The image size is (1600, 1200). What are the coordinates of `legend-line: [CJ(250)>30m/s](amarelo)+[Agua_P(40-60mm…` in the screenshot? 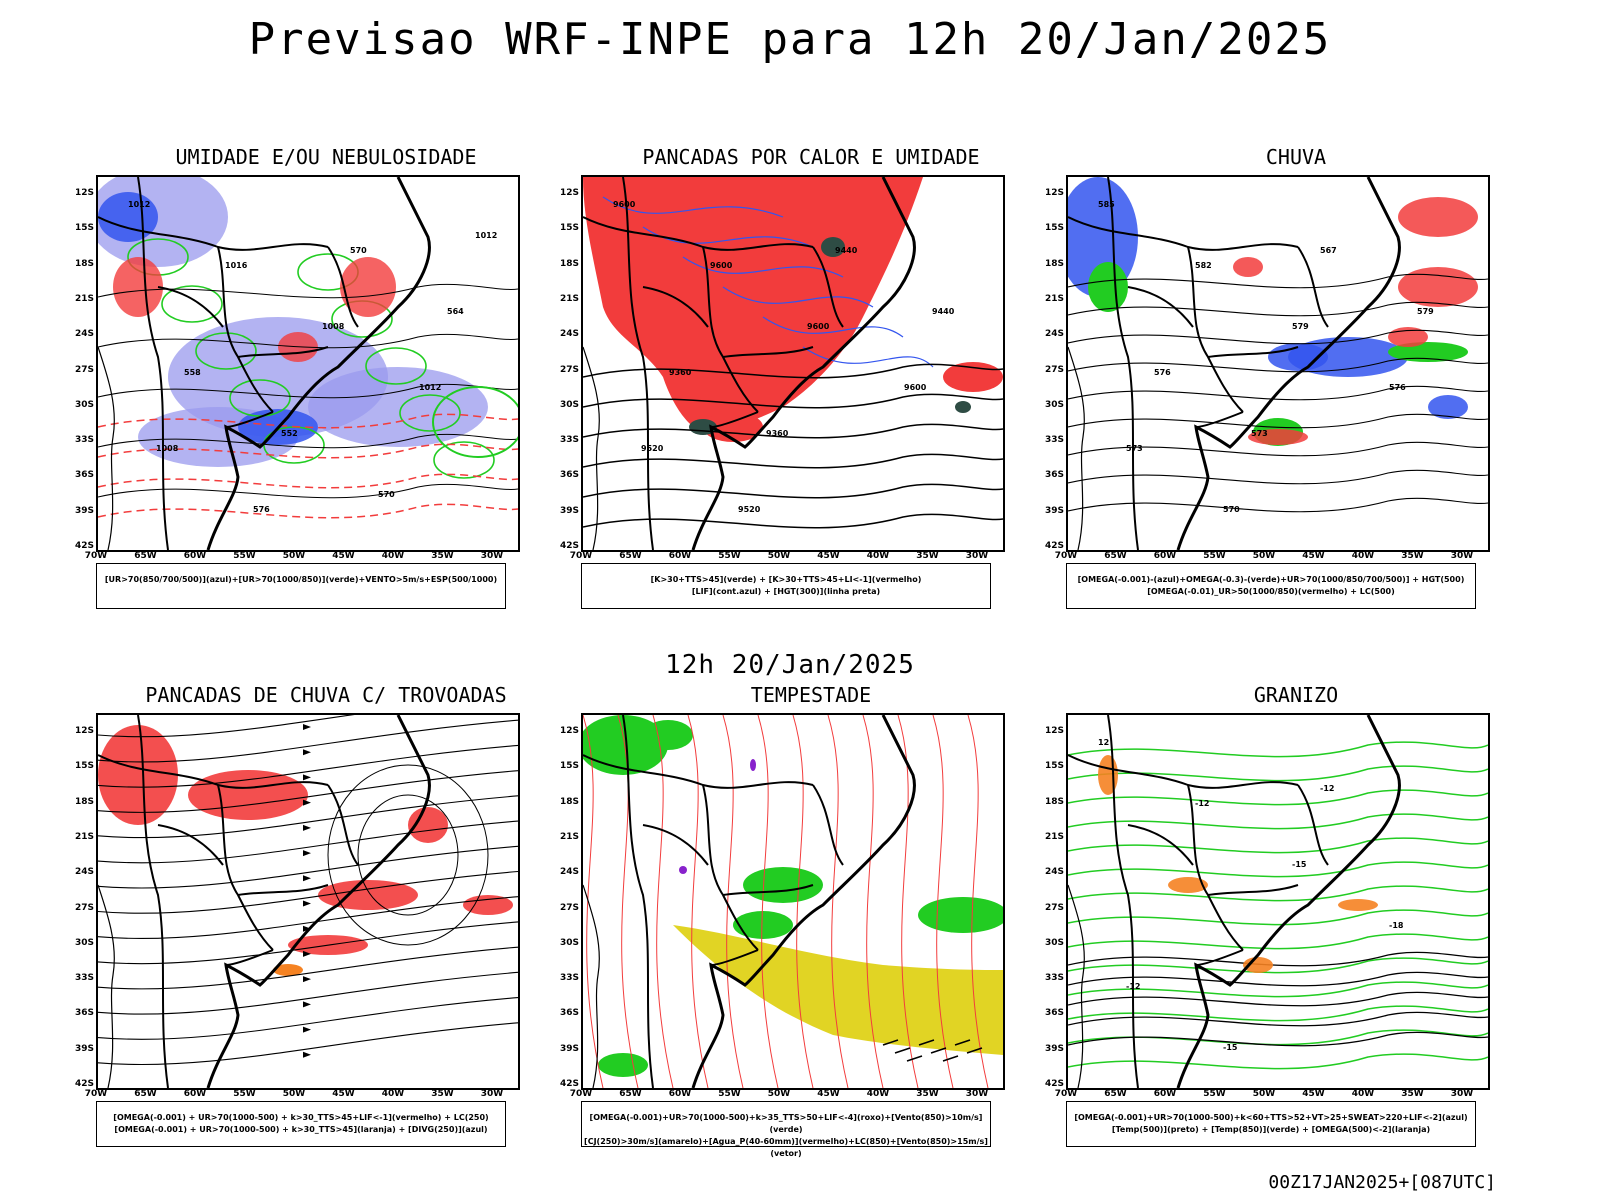 It's located at (786, 1147).